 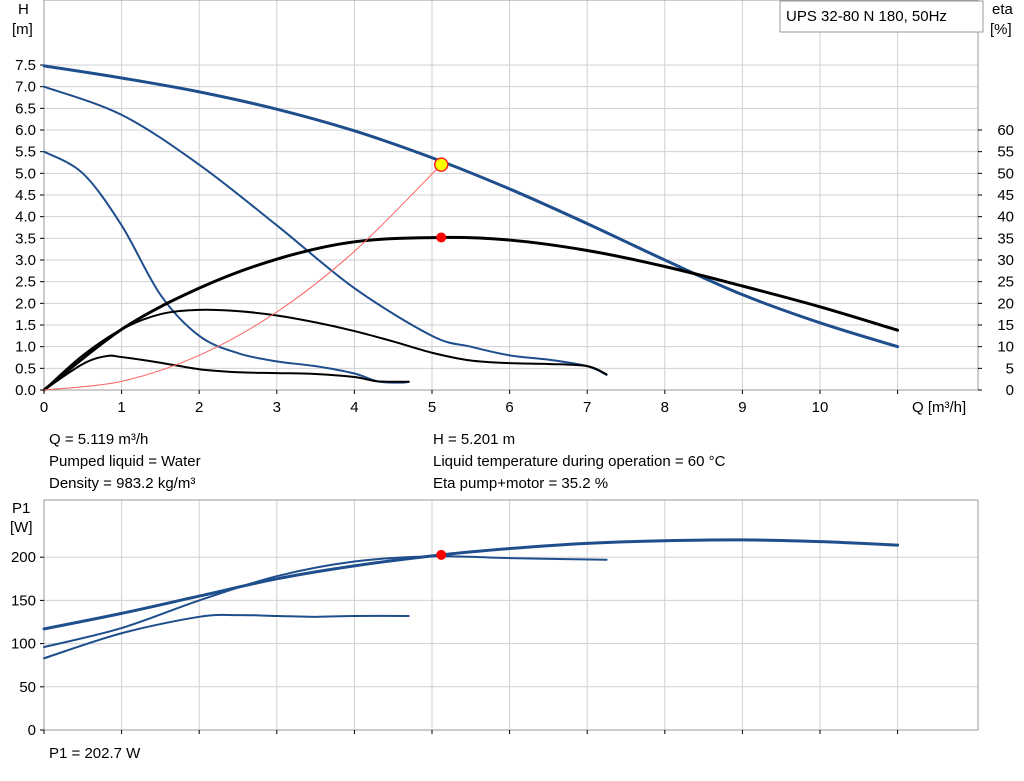 What do you see at coordinates (742, 407) in the screenshot?
I see `x-tick-label: 9` at bounding box center [742, 407].